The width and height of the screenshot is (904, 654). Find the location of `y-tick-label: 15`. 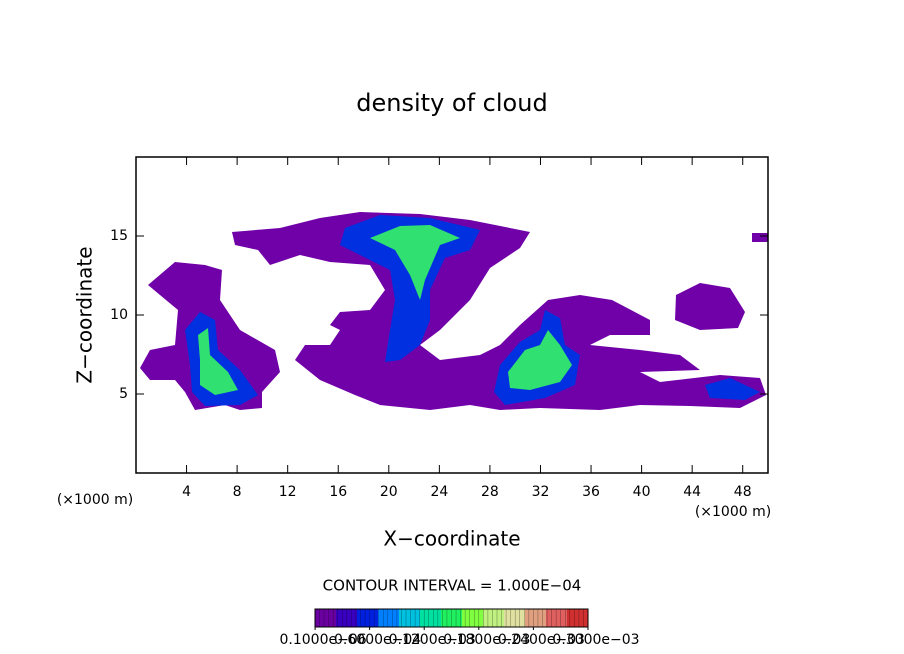

y-tick-label: 15 is located at coordinates (119, 236).